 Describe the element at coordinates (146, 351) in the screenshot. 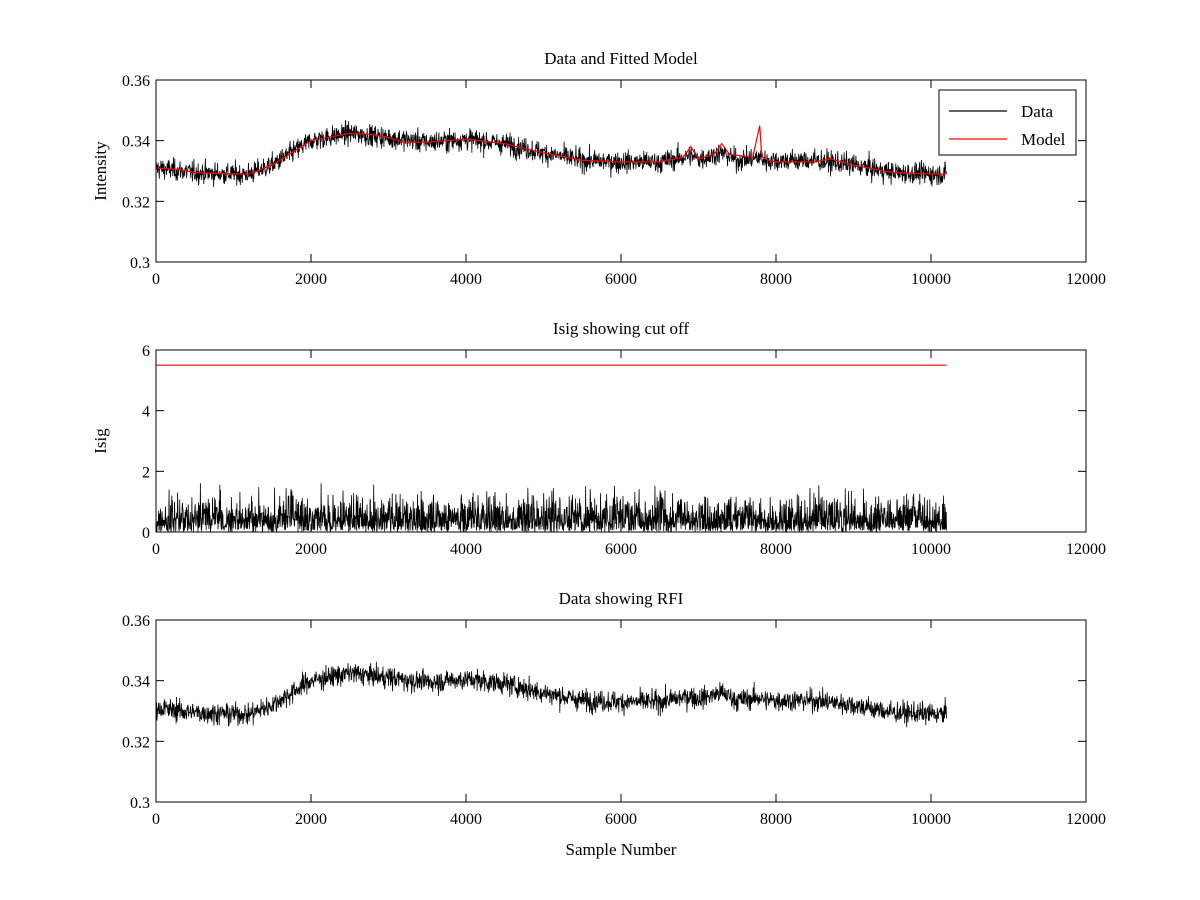

I see `y-tick-label: 6` at that location.